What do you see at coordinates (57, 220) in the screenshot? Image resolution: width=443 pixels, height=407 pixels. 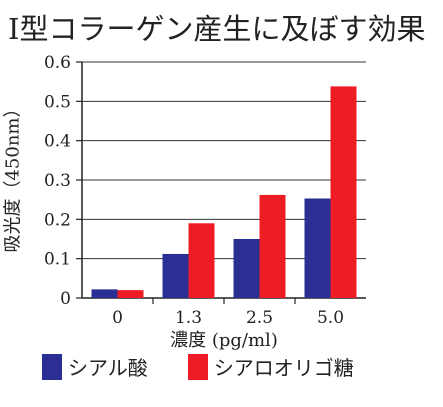 I see `y-tick-label: 0.2` at bounding box center [57, 220].